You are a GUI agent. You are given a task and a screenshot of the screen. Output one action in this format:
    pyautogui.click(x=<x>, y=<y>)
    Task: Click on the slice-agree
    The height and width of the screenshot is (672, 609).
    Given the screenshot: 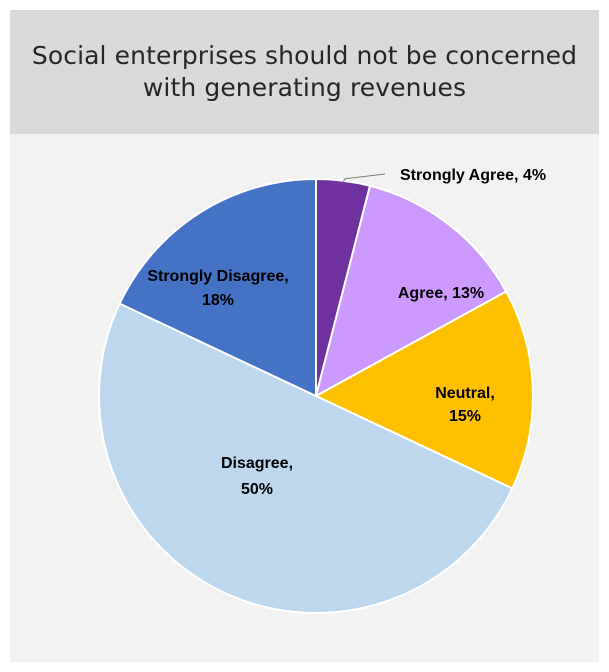 What is the action you would take?
    pyautogui.click(x=411, y=290)
    